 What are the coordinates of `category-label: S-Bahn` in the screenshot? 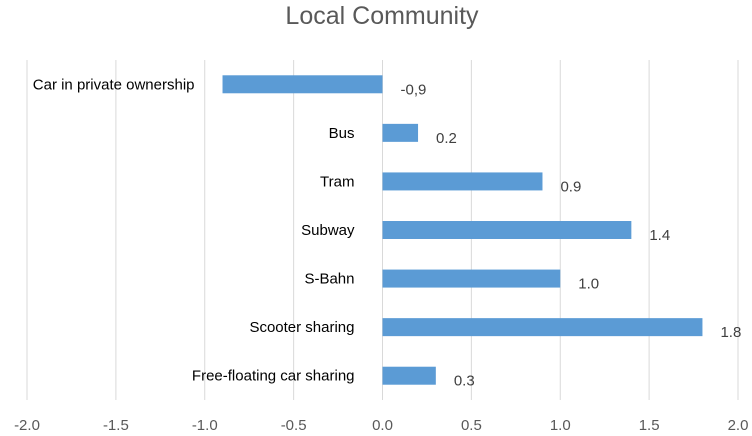 It's located at (329, 279).